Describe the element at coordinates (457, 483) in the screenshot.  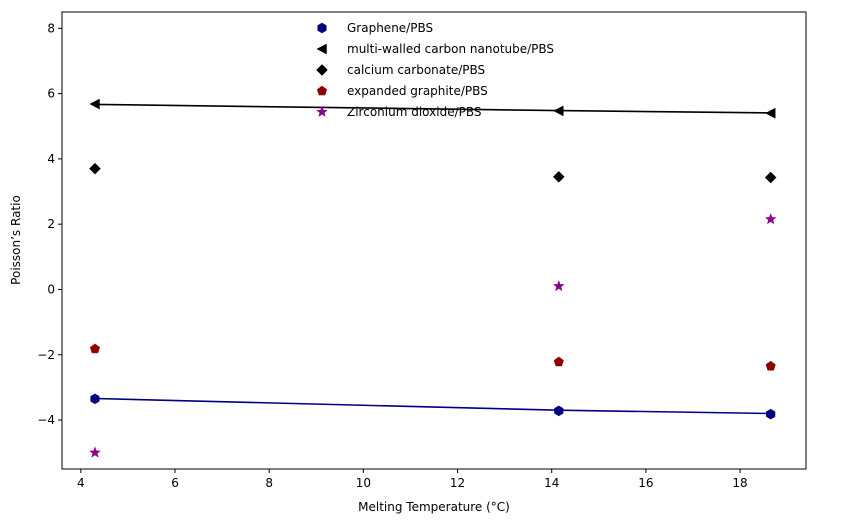
I see `x-tick-label: 12` at that location.